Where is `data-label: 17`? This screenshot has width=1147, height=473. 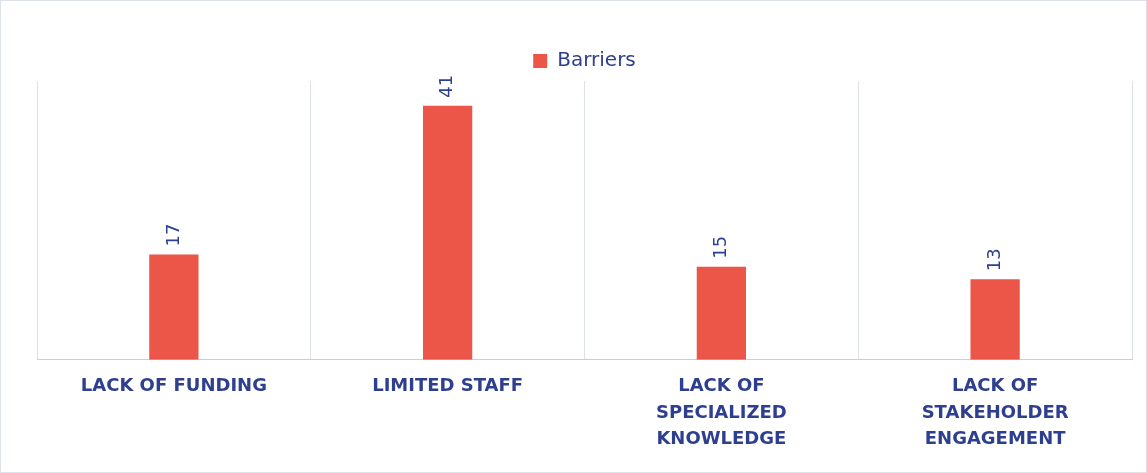 data-label: 17 is located at coordinates (172, 235).